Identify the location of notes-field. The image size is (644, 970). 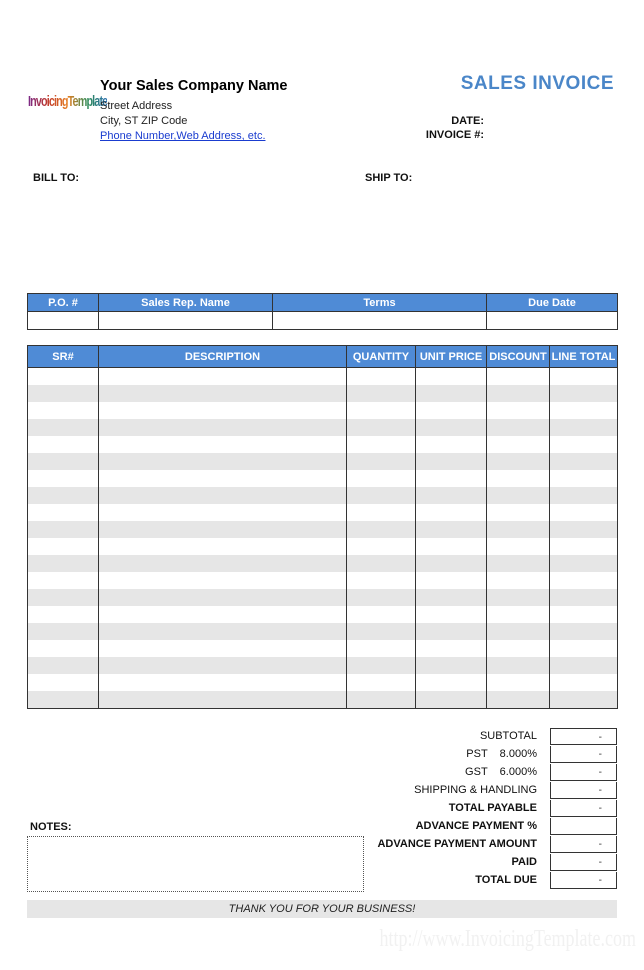
(195, 864).